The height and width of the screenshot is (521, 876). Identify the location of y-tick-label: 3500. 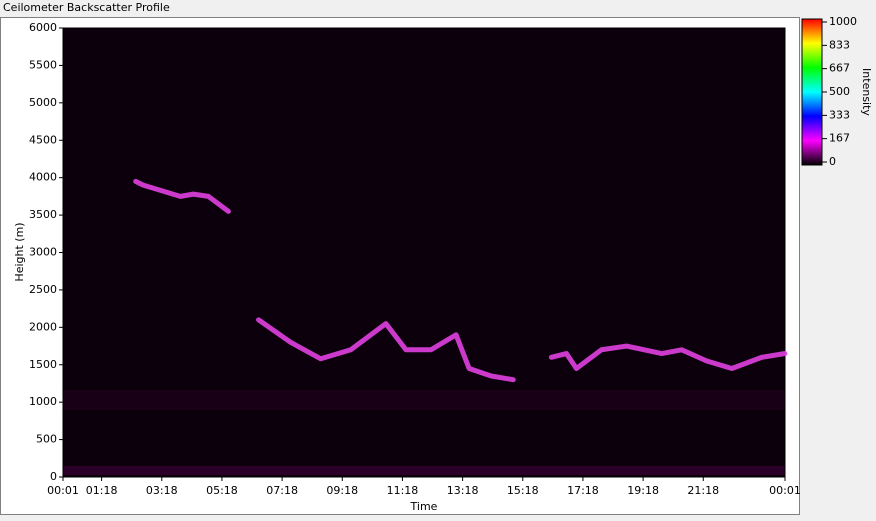
(43, 214).